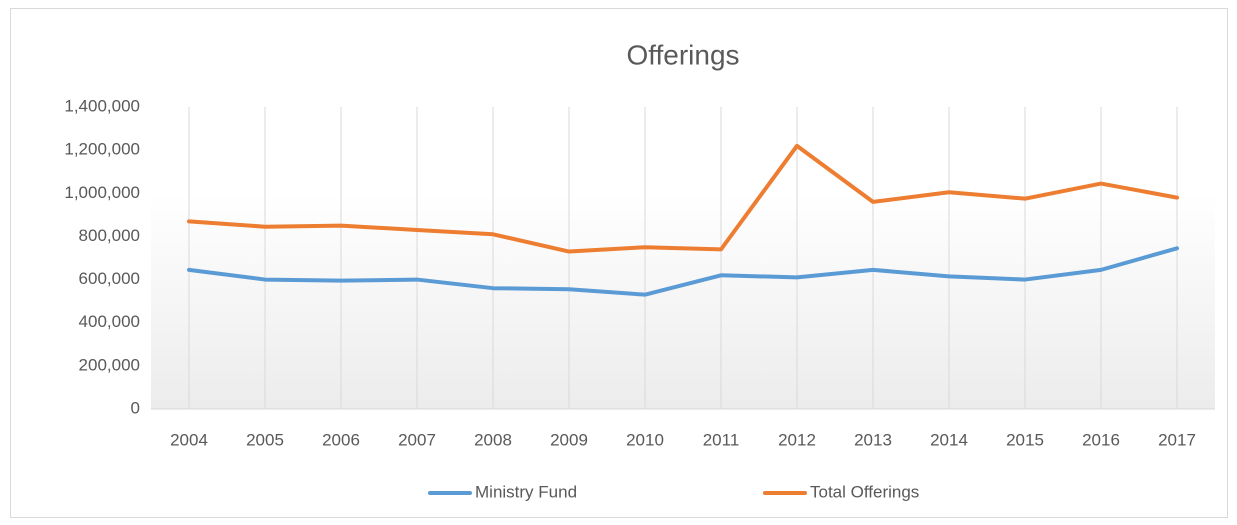 The width and height of the screenshot is (1237, 525). What do you see at coordinates (341, 439) in the screenshot?
I see `x-tick-label: 2006` at bounding box center [341, 439].